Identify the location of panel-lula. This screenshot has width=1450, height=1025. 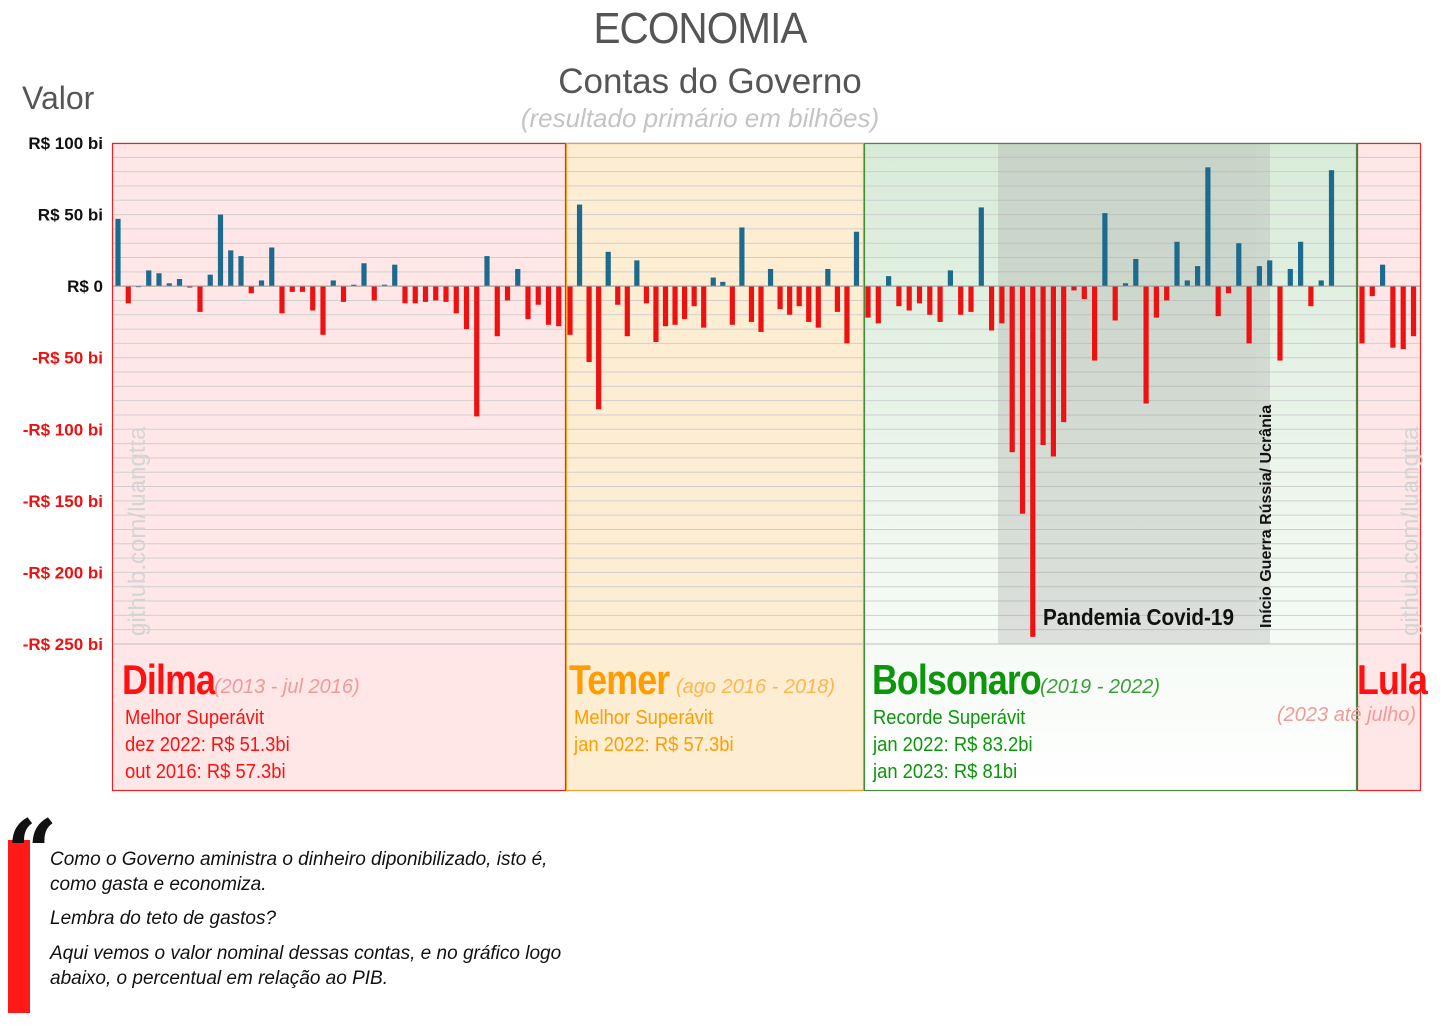
(1389, 467).